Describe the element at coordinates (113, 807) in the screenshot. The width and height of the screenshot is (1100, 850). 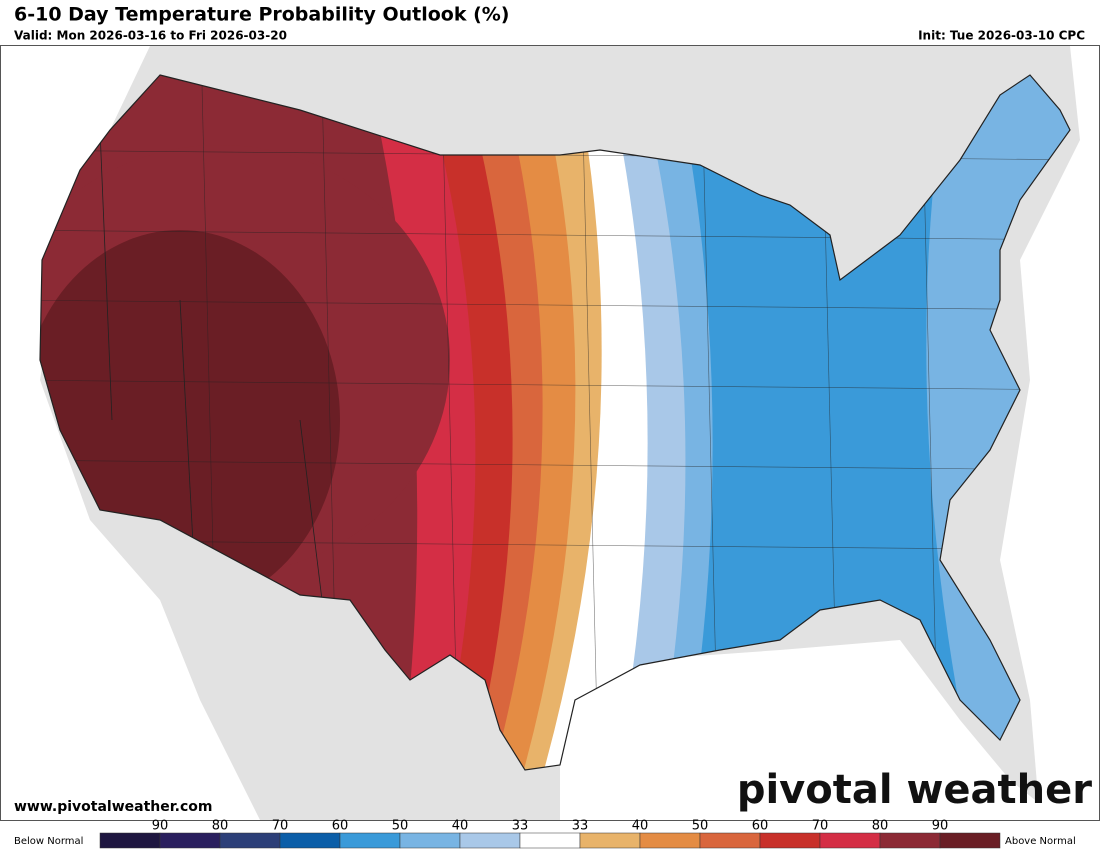
I see `website: www.pivotalweather.com` at that location.